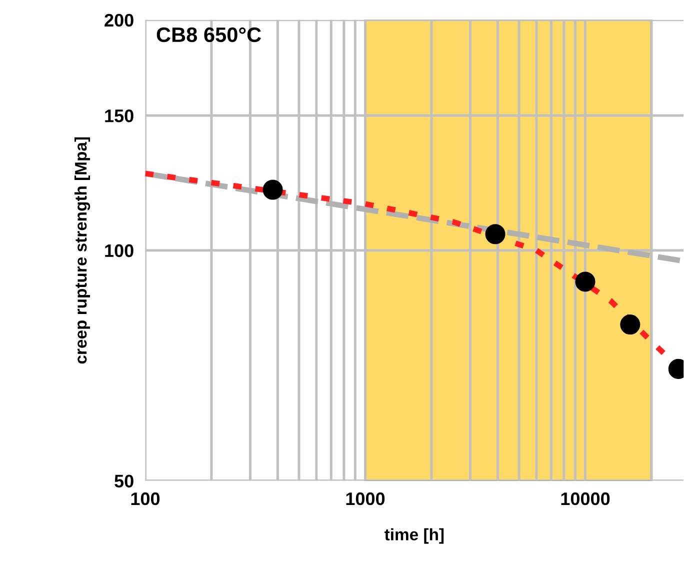 The image size is (685, 569). Describe the element at coordinates (124, 481) in the screenshot. I see `y-tick-label: 50` at that location.